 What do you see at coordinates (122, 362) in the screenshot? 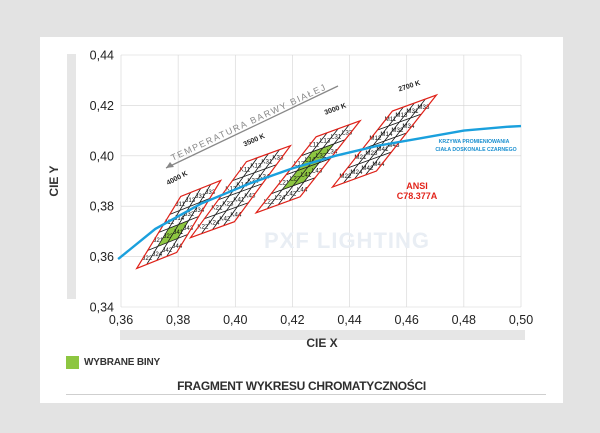
I see `legend-label: WYBRANE BINY` at bounding box center [122, 362].